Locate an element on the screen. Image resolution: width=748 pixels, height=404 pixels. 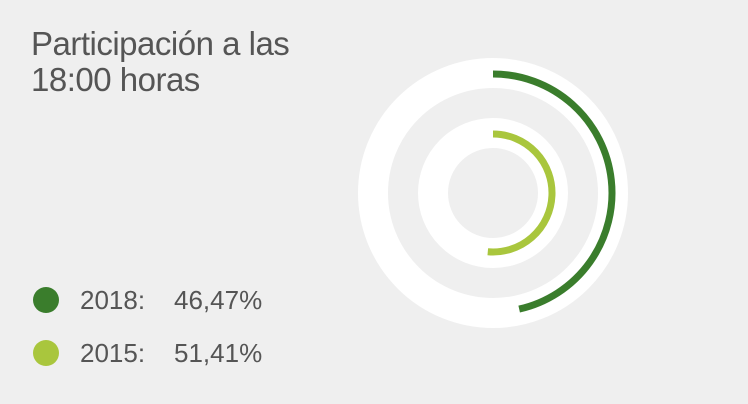
legend-label: 2018: is located at coordinates (112, 300).